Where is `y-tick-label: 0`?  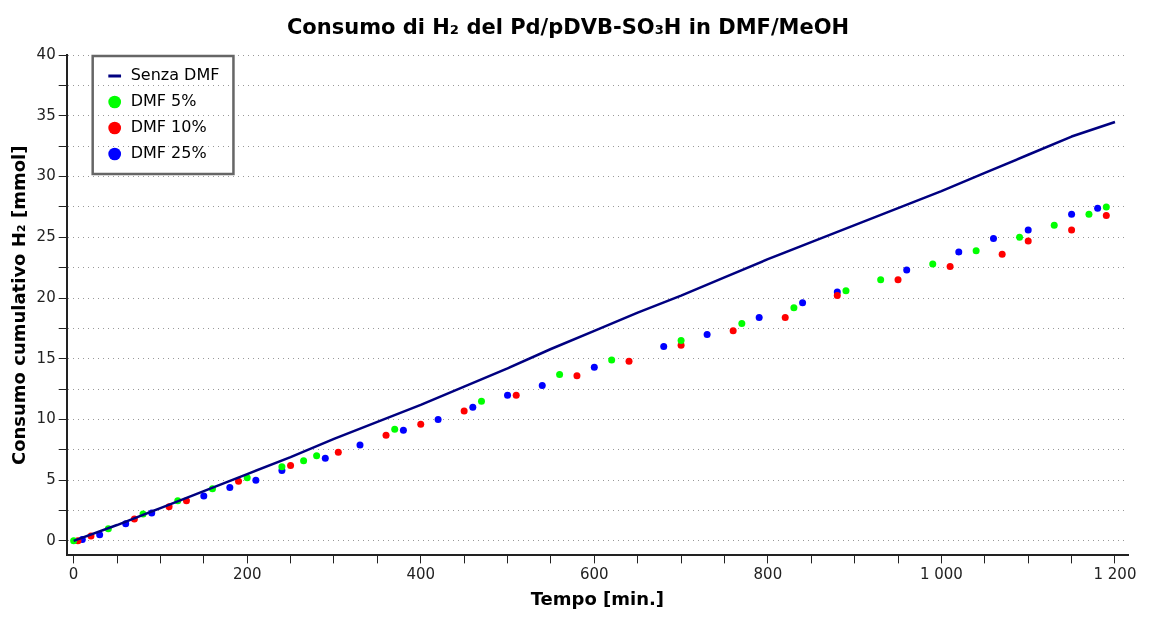
y-tick-label: 0 is located at coordinates (51, 539).